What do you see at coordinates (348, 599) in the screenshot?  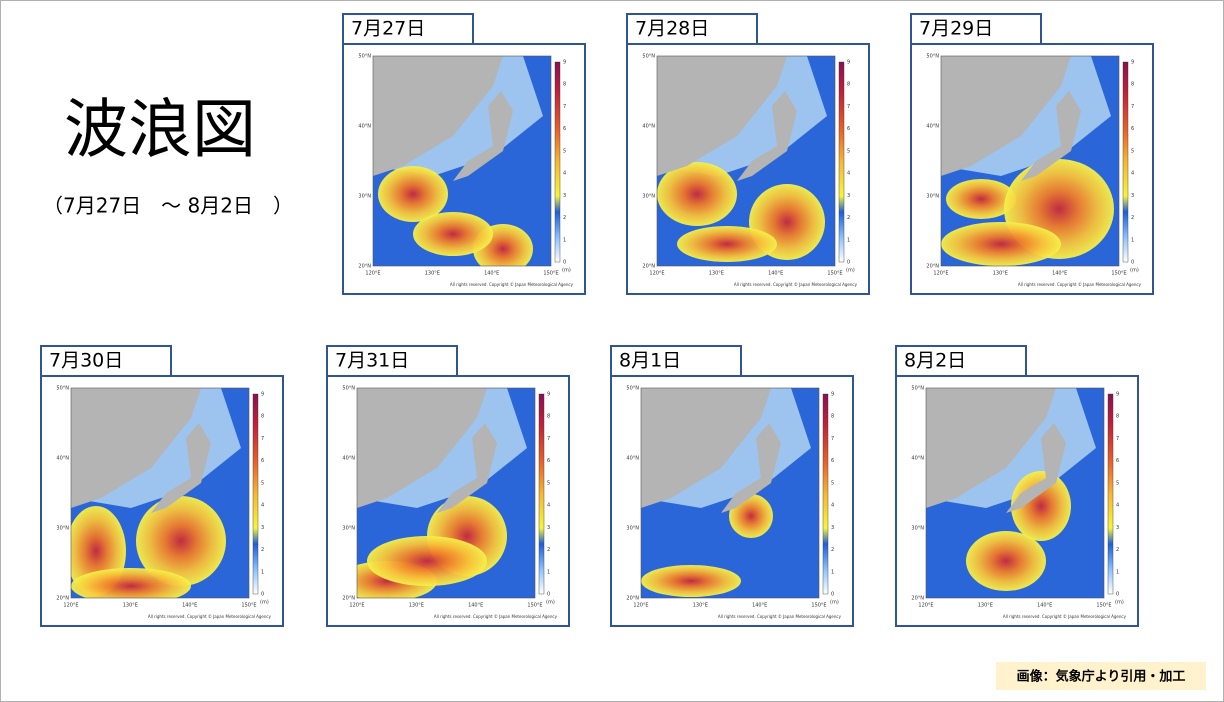 I see `lat-label: 20°N` at bounding box center [348, 599].